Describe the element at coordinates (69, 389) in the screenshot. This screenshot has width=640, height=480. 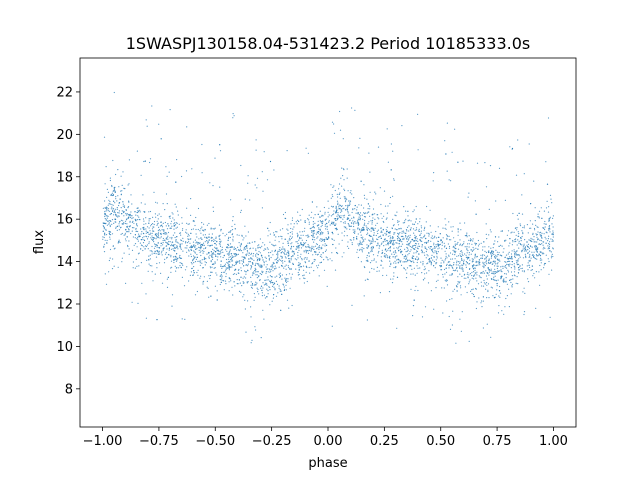
I see `y-tick-label: 8` at that location.